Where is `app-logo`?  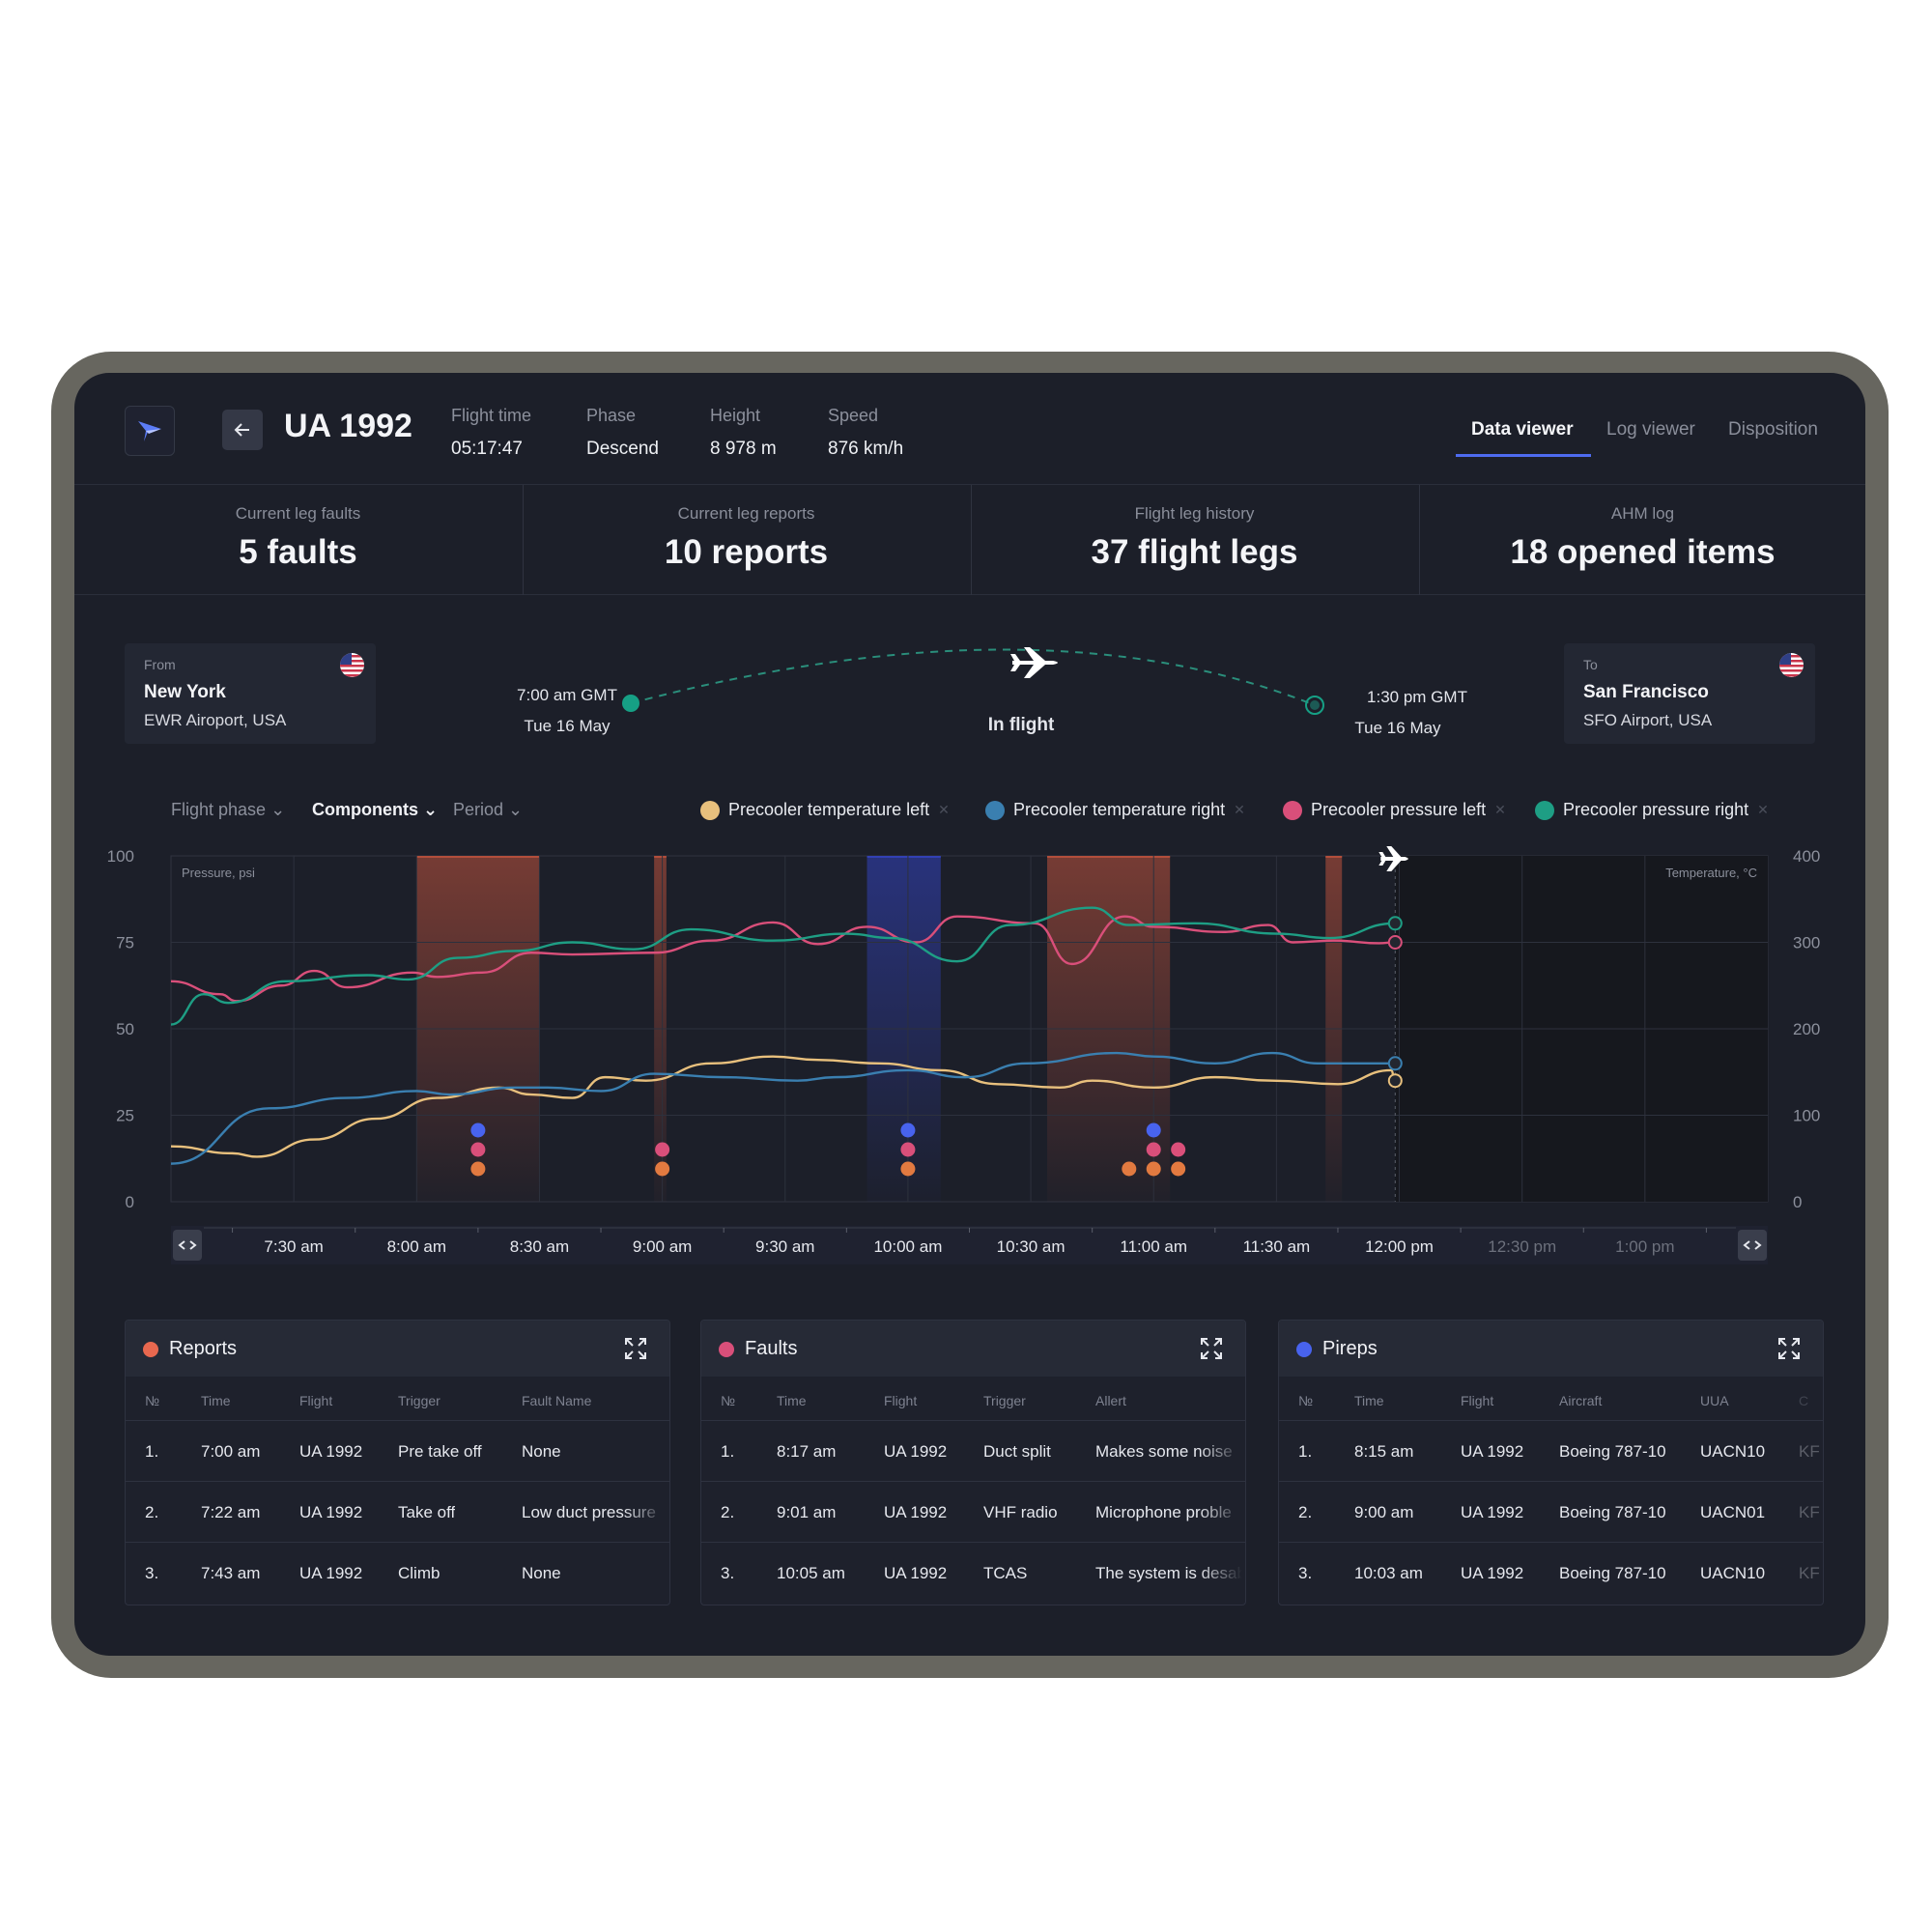 app-logo is located at coordinates (150, 431).